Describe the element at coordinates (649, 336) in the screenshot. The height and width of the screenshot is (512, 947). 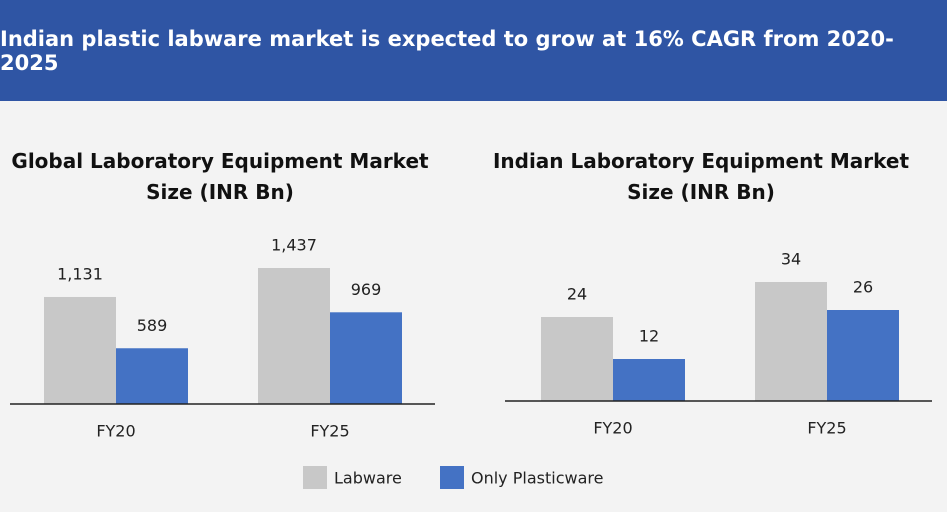
I see `value-label: 12` at that location.